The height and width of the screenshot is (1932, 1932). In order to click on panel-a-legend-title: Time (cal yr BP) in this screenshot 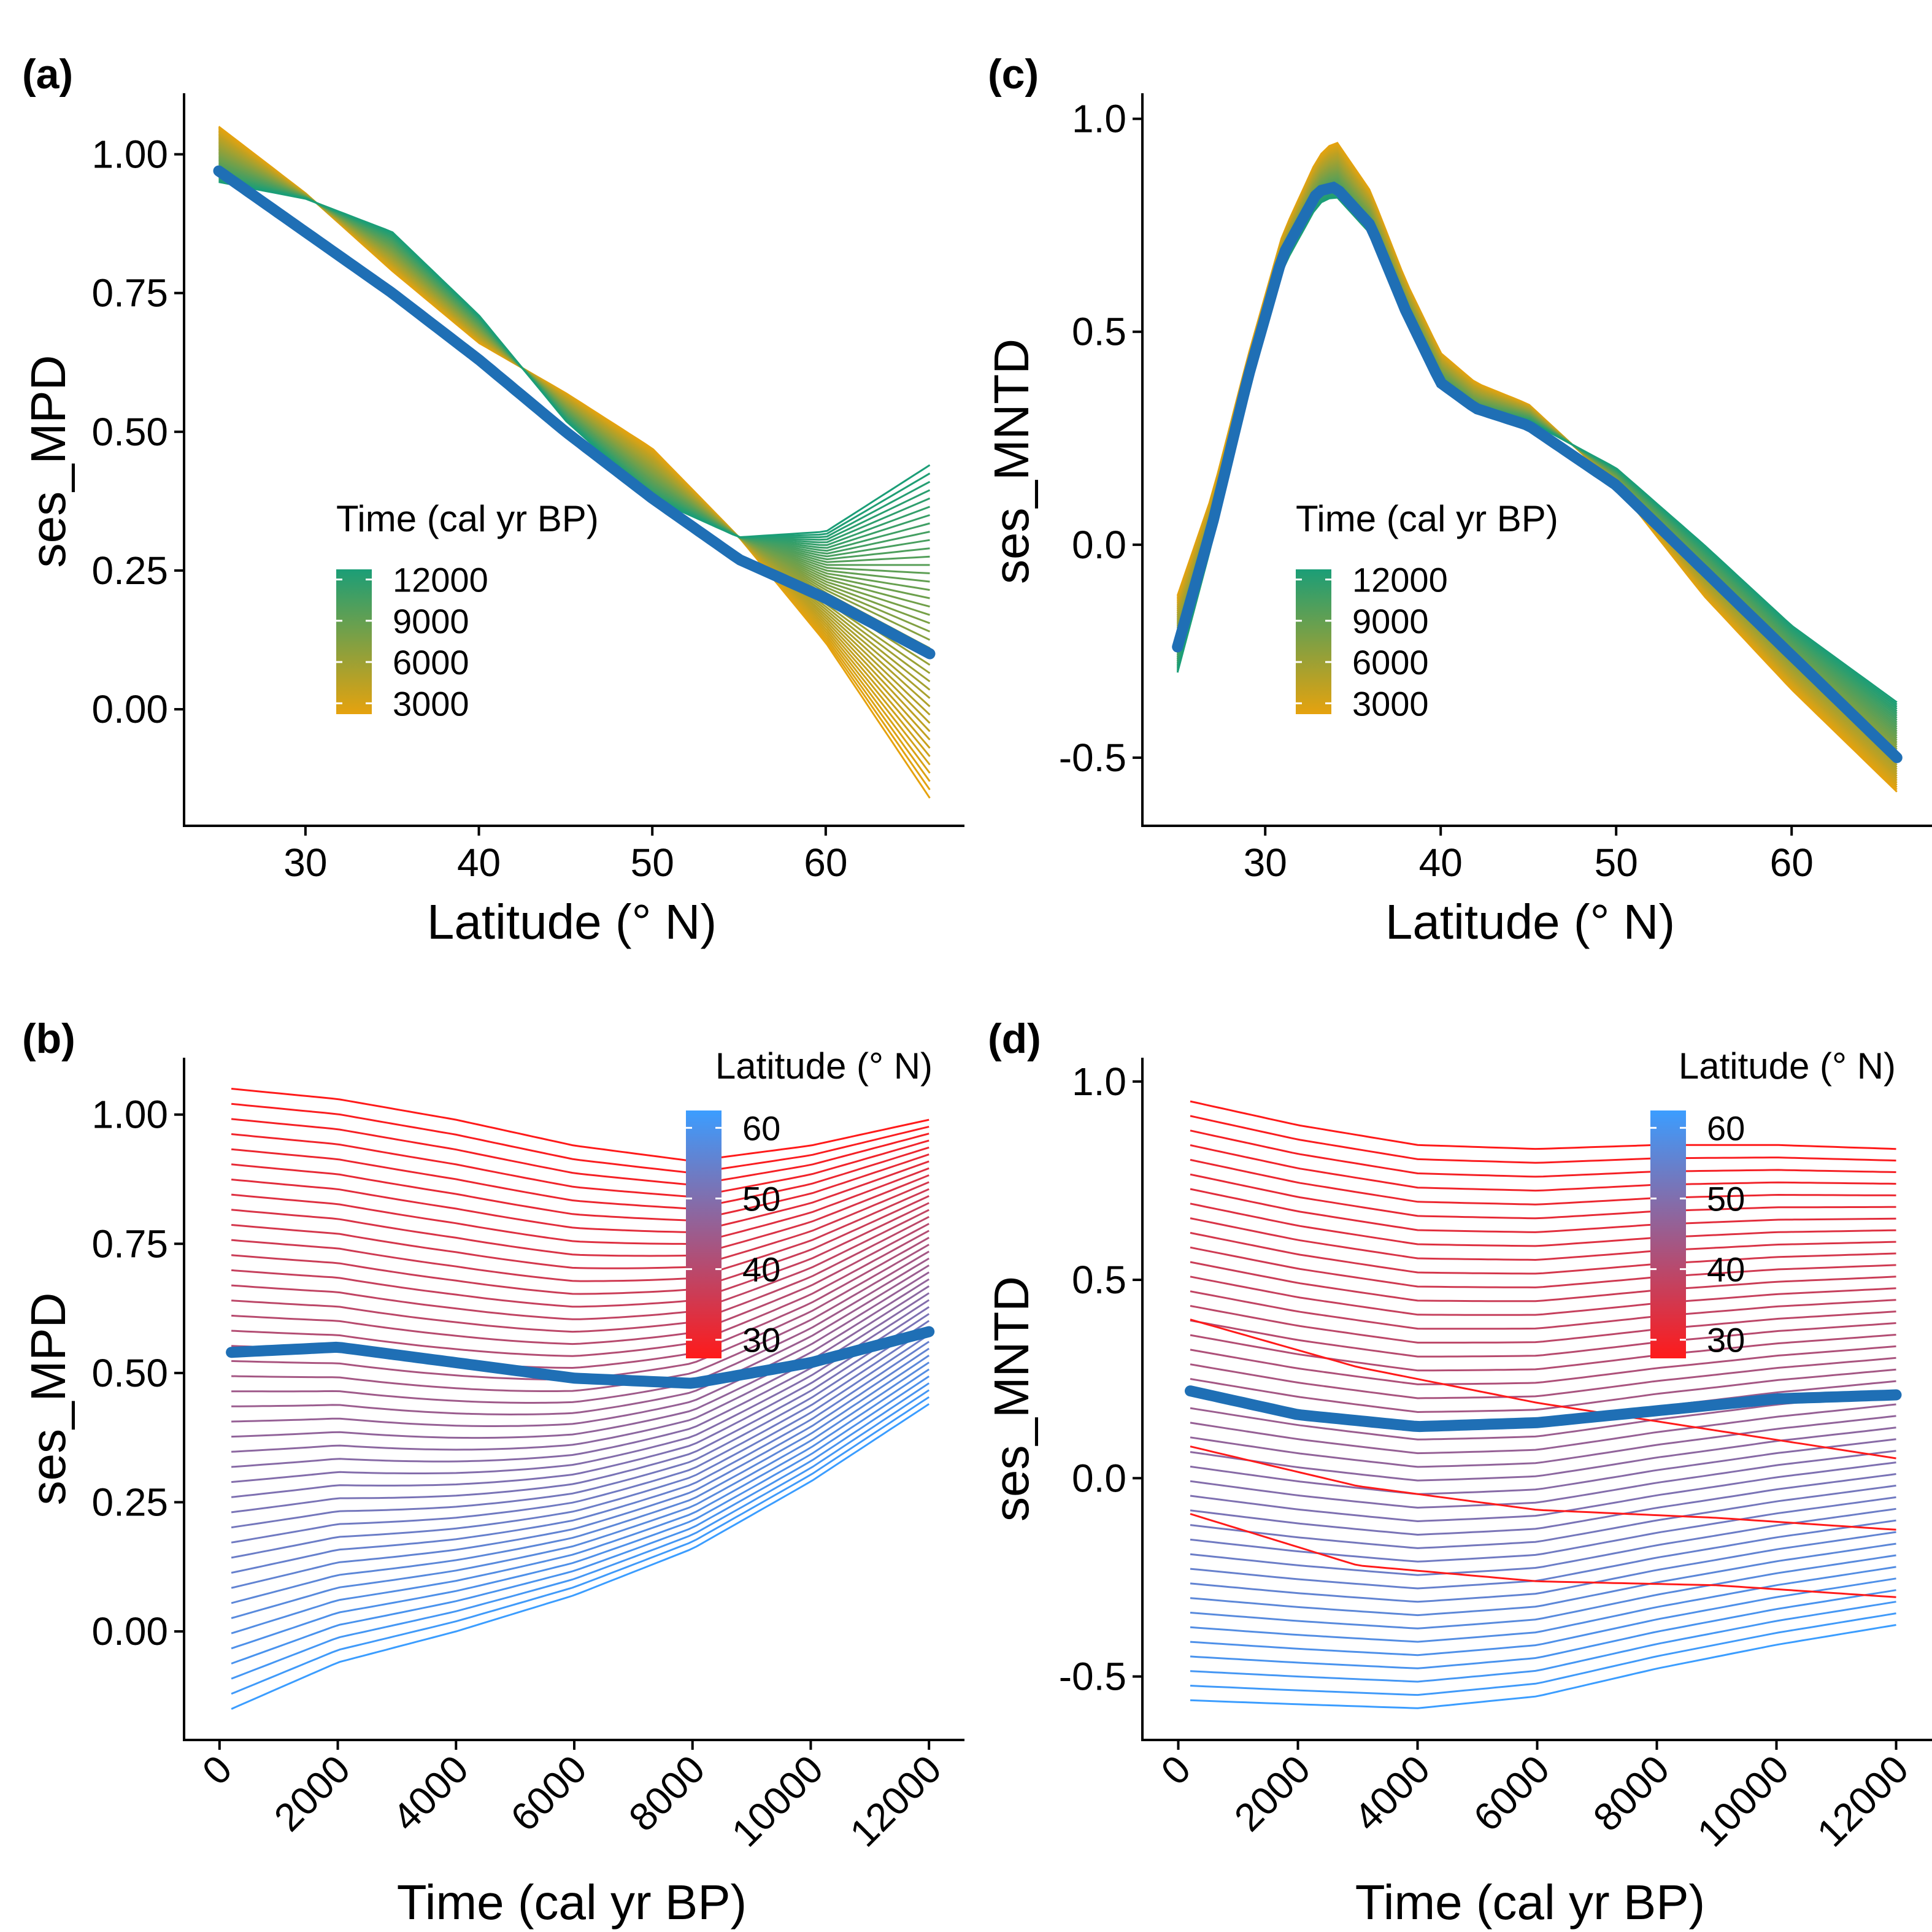, I will do `click(467, 518)`.